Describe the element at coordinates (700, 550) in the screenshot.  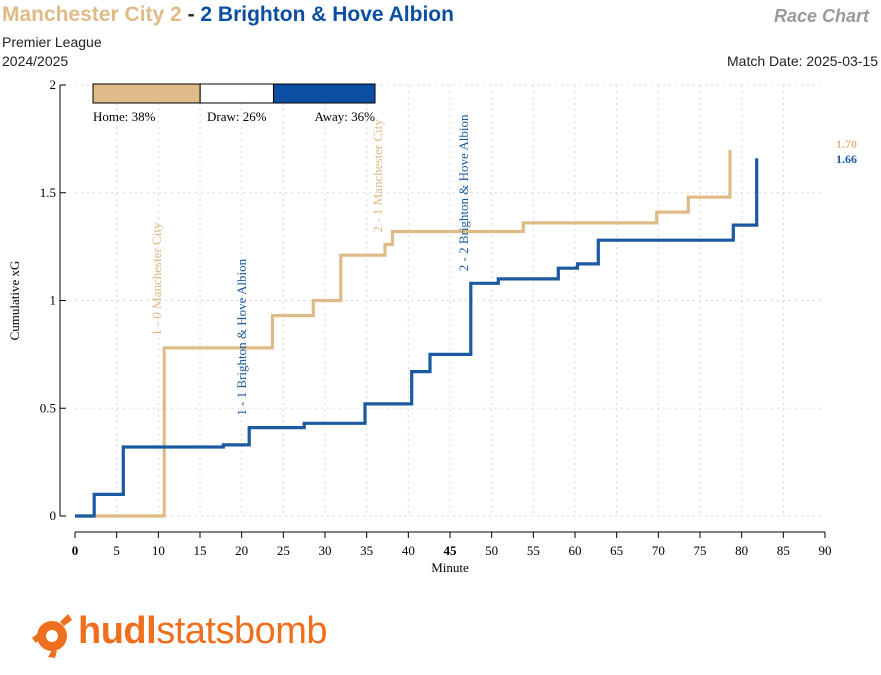
I see `x-tick-label: 75` at that location.